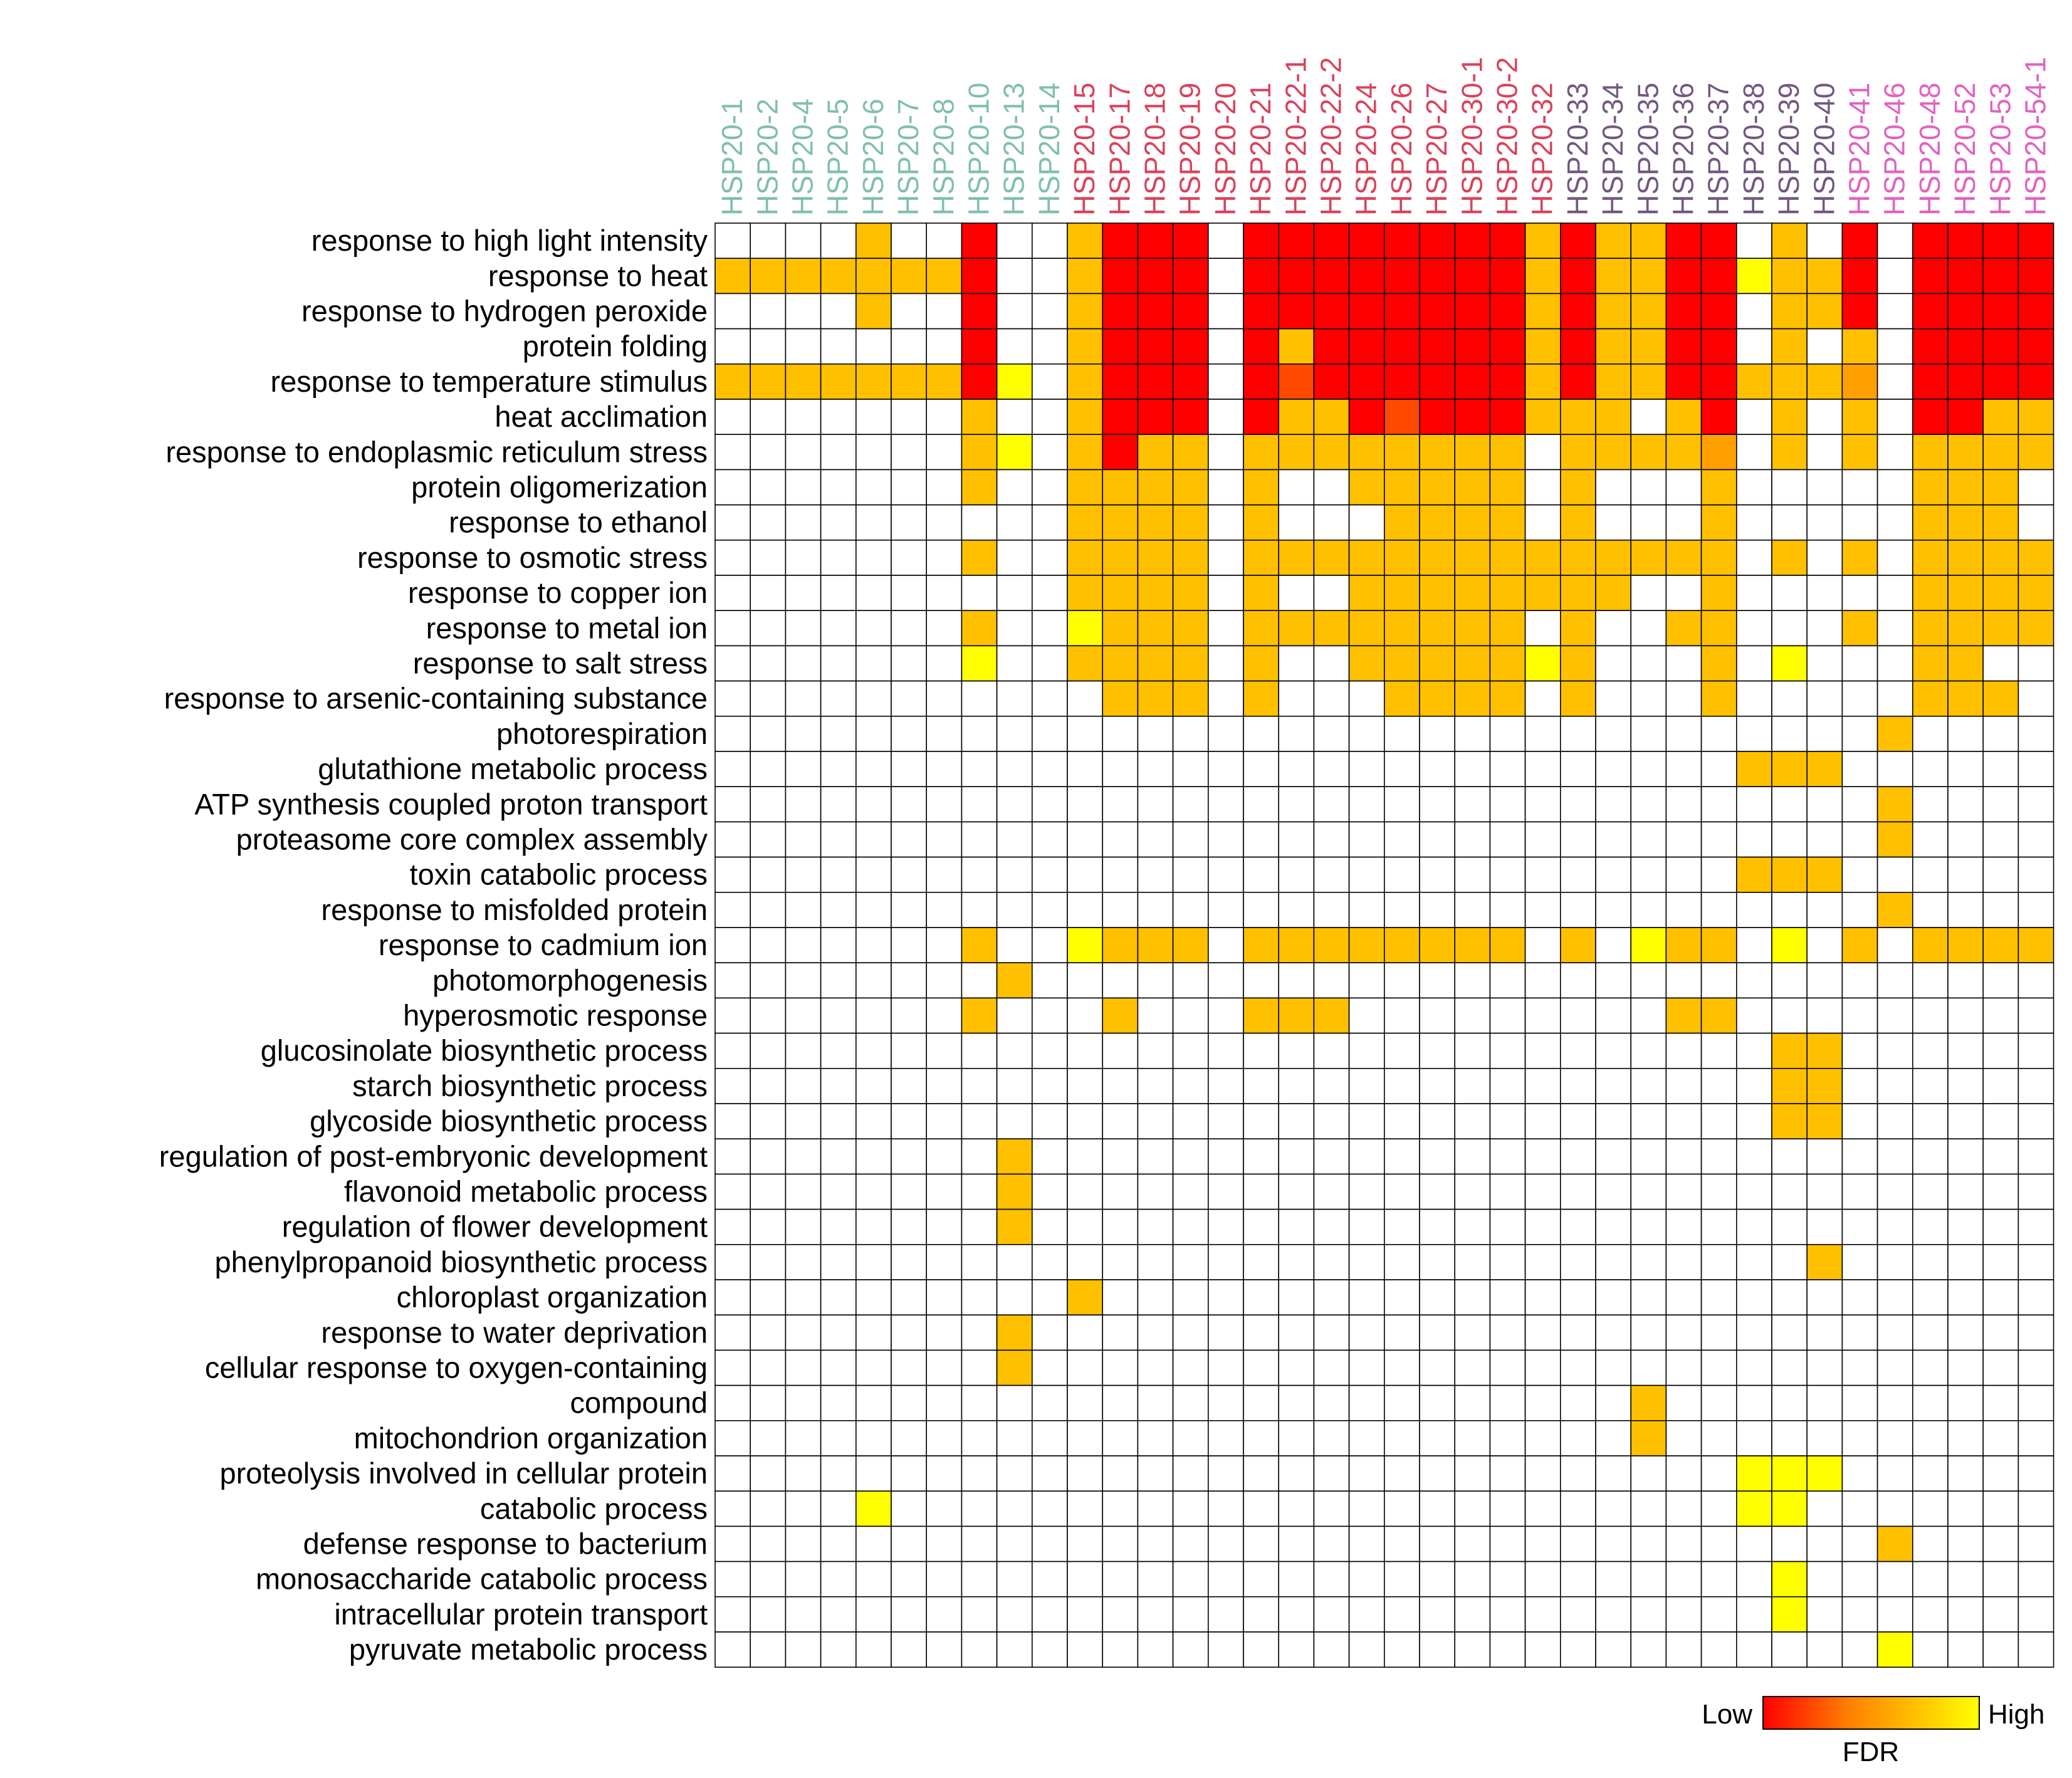  What do you see at coordinates (1507, 136) in the screenshot?
I see `column-label: HSP20-30-2` at bounding box center [1507, 136].